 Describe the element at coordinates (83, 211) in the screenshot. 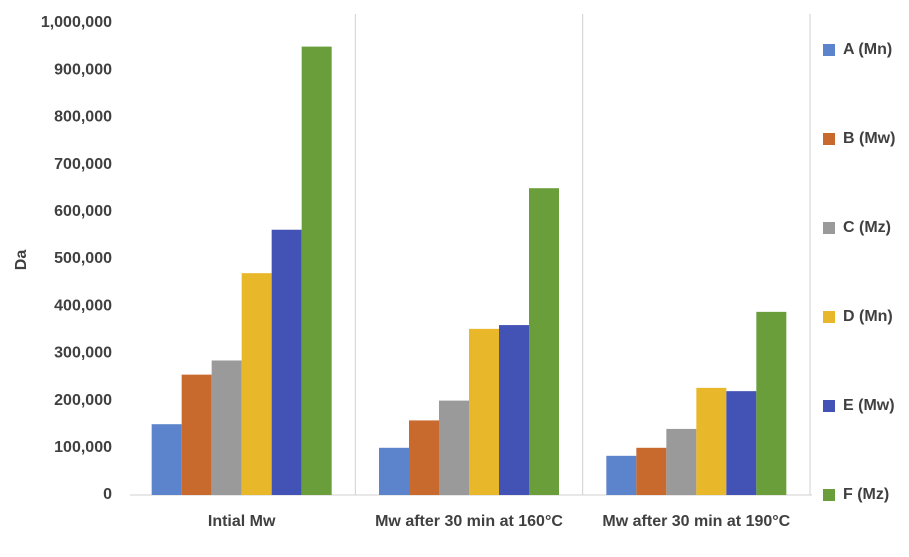

I see `y-tick-label: 600,000` at that location.